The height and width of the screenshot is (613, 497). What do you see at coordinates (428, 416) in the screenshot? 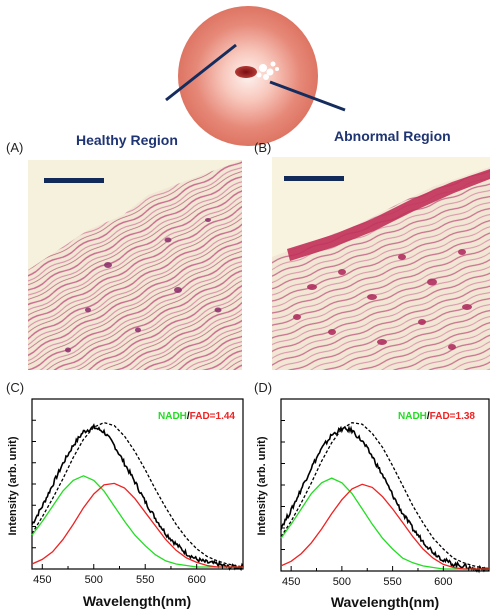
I see `chart-d-ratio-sep: /` at bounding box center [428, 416].